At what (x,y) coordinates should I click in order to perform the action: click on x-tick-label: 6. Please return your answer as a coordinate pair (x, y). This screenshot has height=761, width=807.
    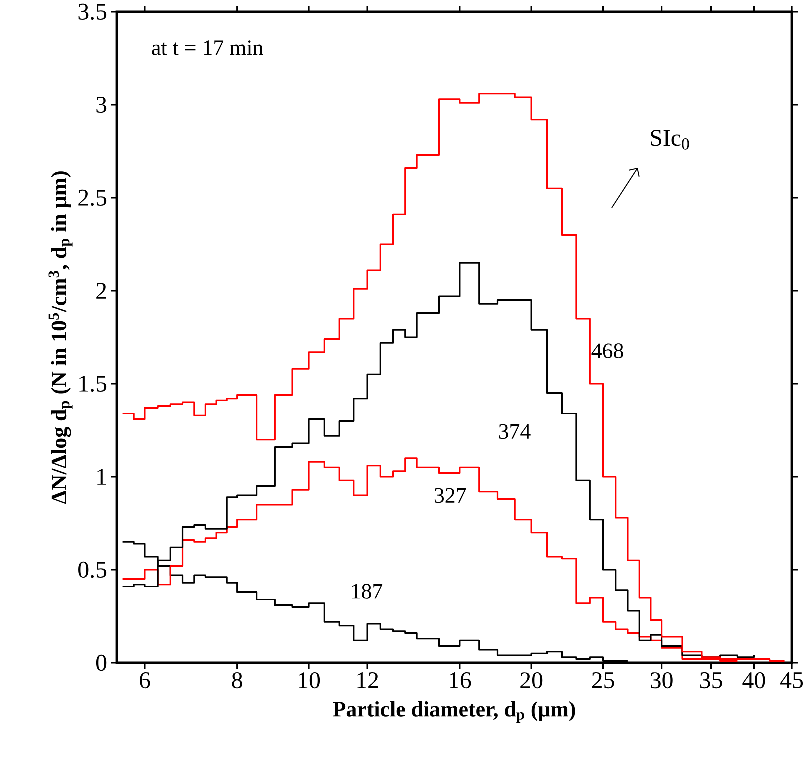
    Looking at the image, I should click on (145, 680).